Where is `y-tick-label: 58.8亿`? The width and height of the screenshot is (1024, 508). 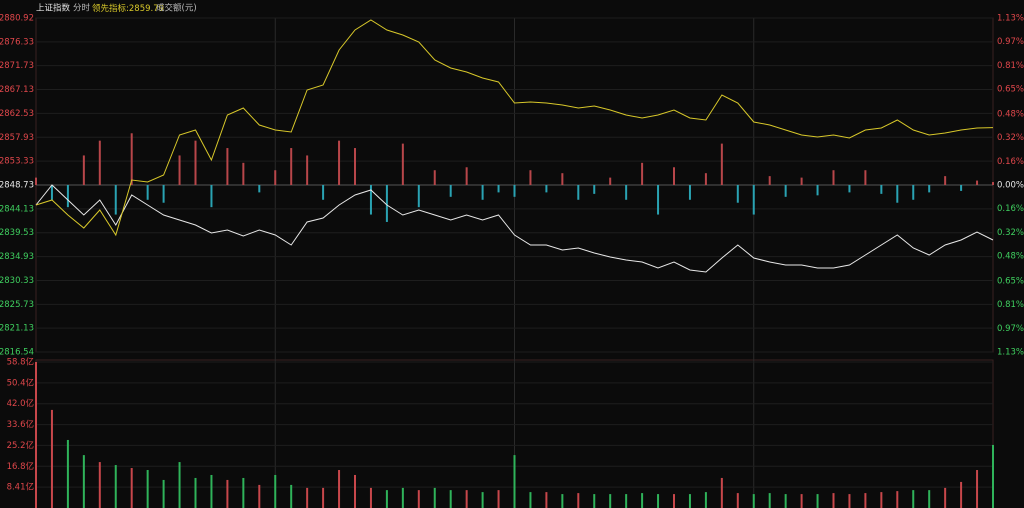 y-tick-label: 58.8亿 is located at coordinates (20, 362).